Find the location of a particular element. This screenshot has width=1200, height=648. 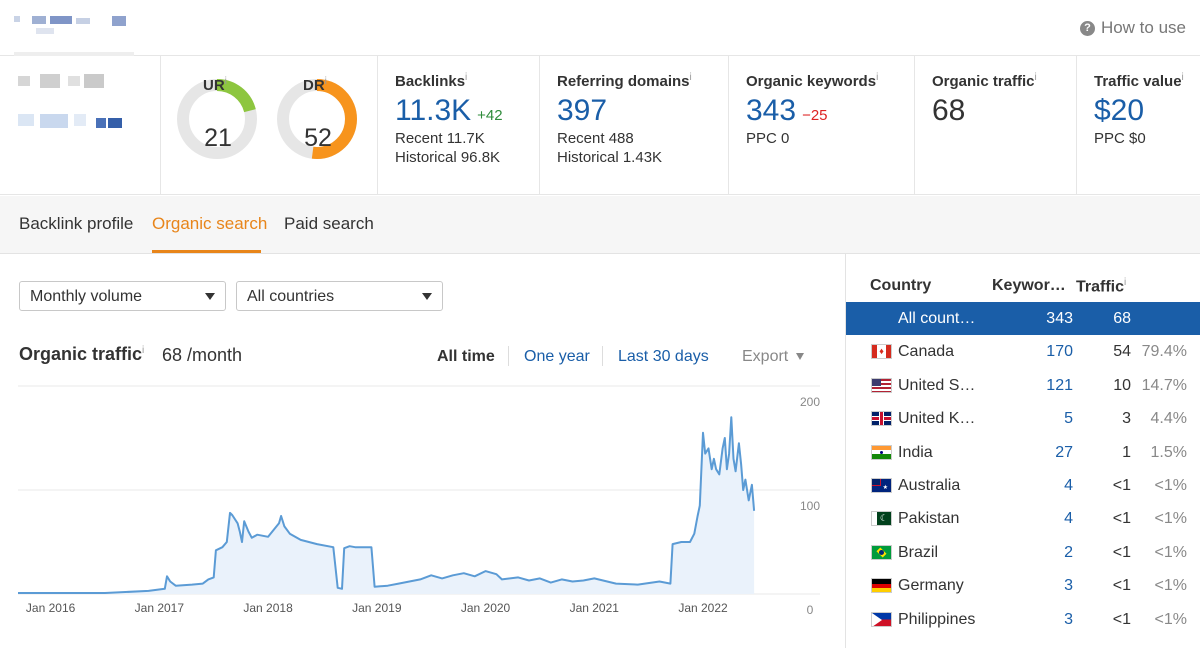

x-tick-label: Jan 2019 is located at coordinates (377, 608).